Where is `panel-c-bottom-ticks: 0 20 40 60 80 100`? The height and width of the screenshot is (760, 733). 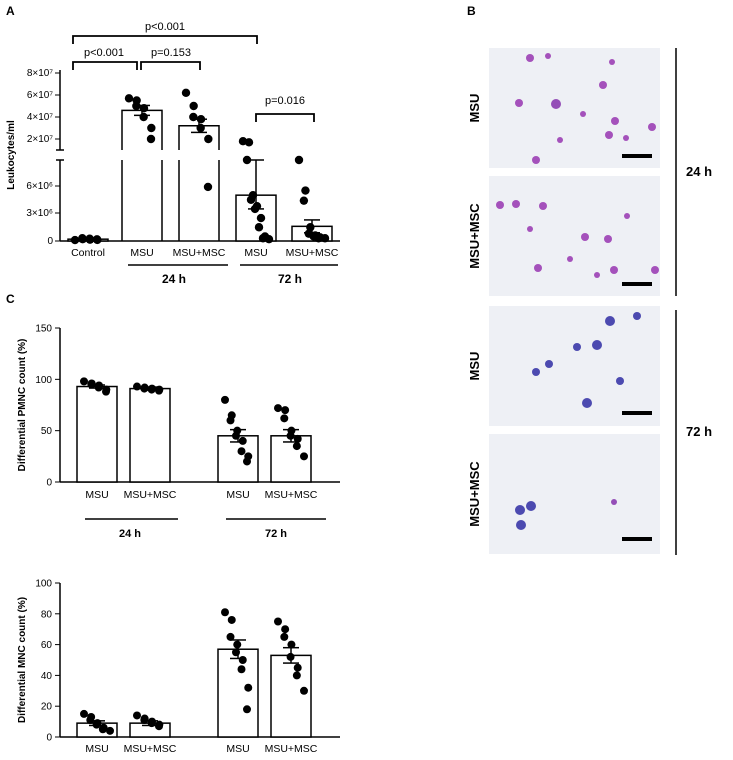
panel-c-bottom-ticks: 0 20 40 60 80 100 is located at coordinates (47, 661).